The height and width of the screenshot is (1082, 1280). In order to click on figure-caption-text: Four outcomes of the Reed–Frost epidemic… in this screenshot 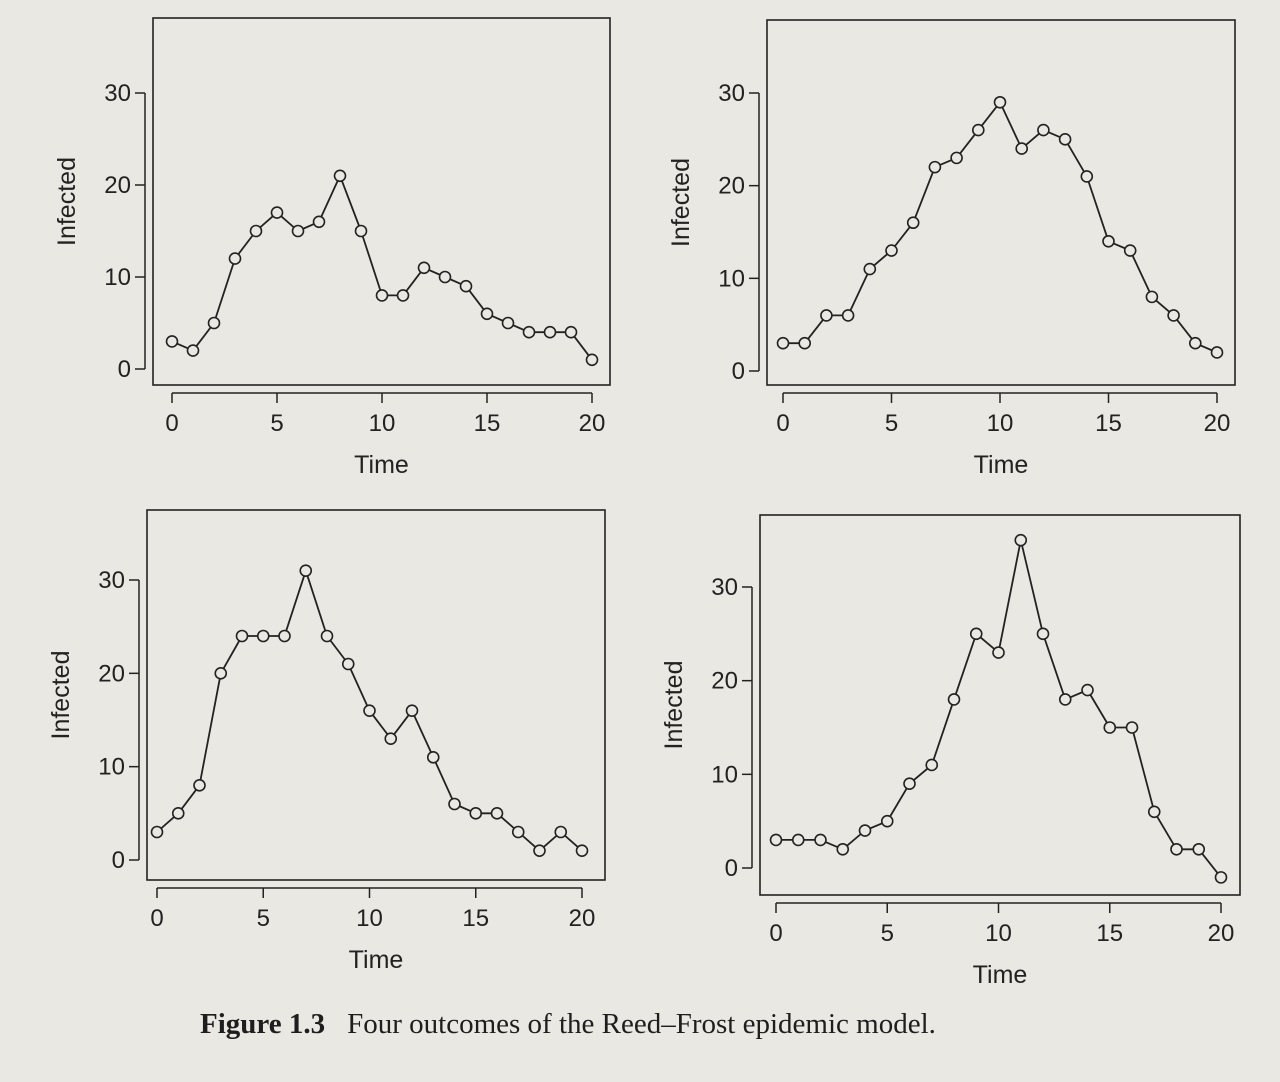, I will do `click(641, 1024)`.